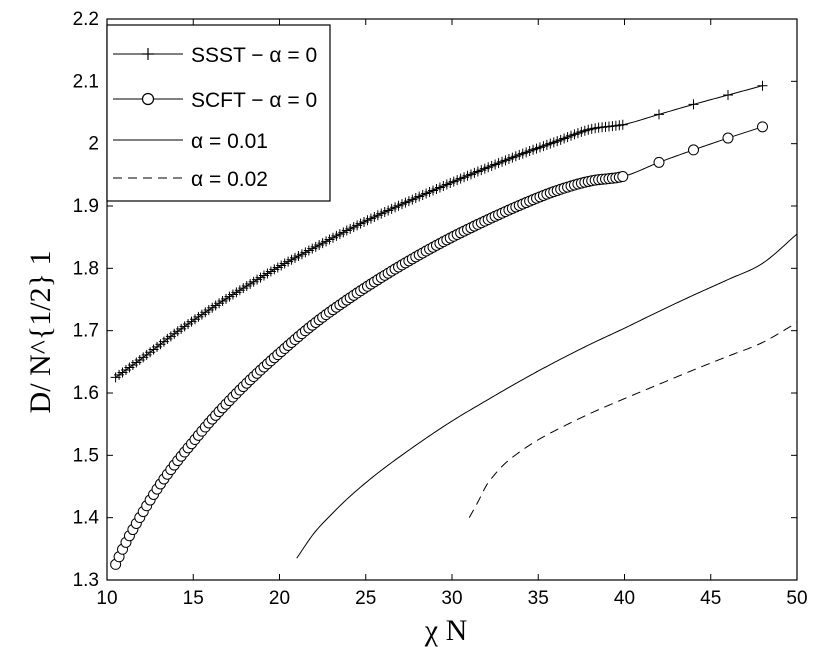 The width and height of the screenshot is (817, 647). Describe the element at coordinates (229, 141) in the screenshot. I see `legend-label-alpha-001: α = 0.01` at that location.